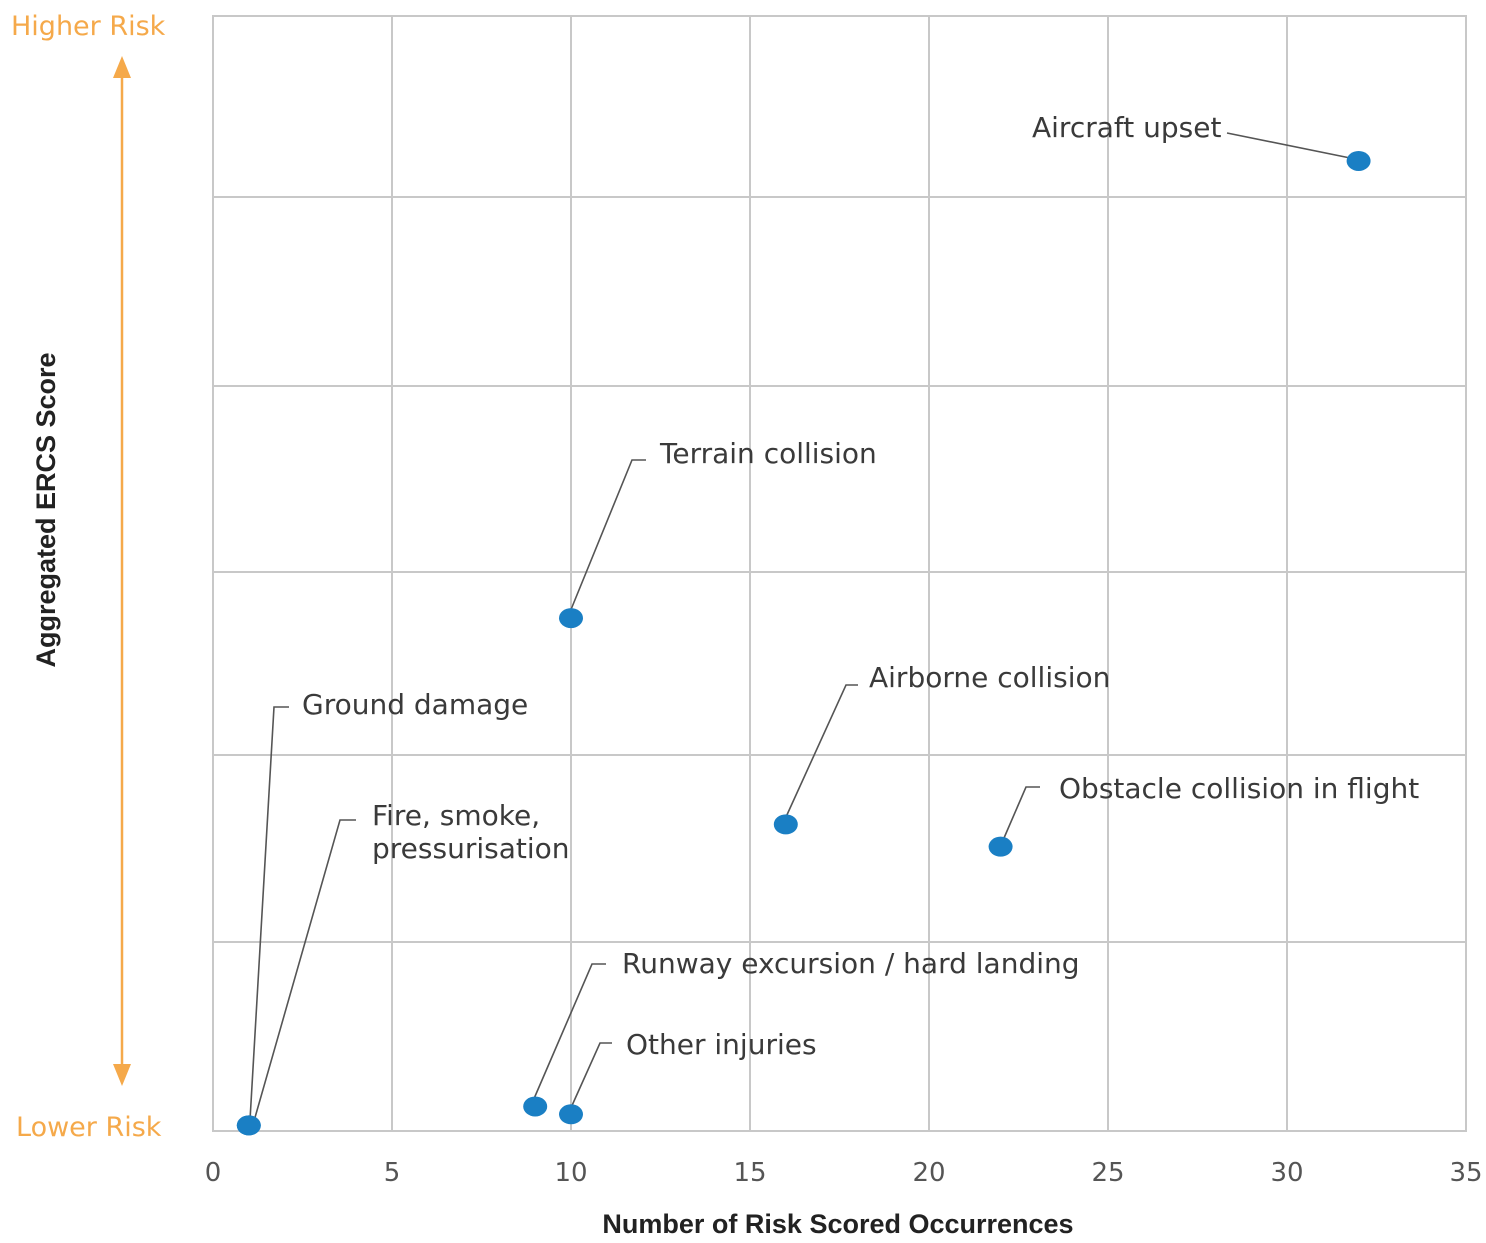  I want to click on point-label: Fire, smoke, pressurisation, so click(471, 832).